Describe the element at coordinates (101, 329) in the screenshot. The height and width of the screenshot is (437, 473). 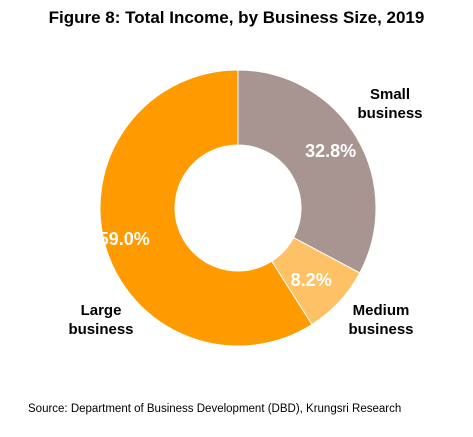
I see `category-label-large-line2: business` at that location.